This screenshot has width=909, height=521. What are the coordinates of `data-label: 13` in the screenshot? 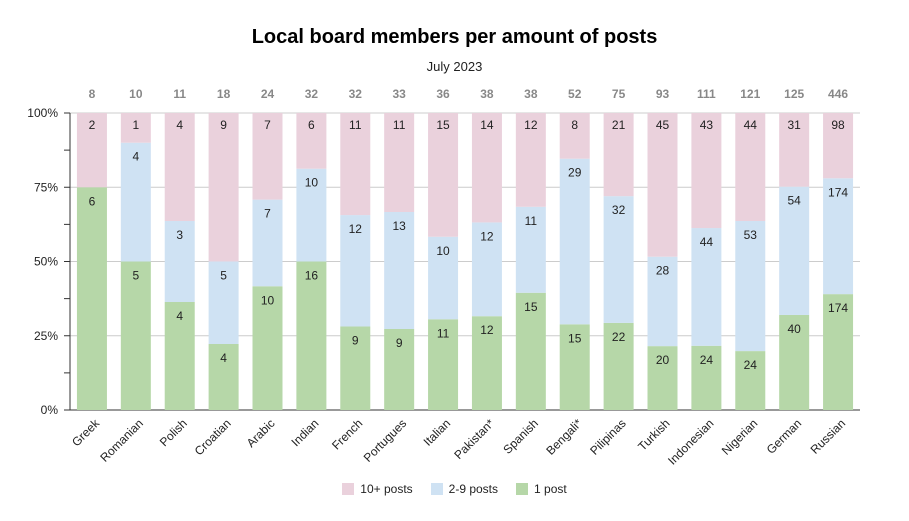 It's located at (399, 226).